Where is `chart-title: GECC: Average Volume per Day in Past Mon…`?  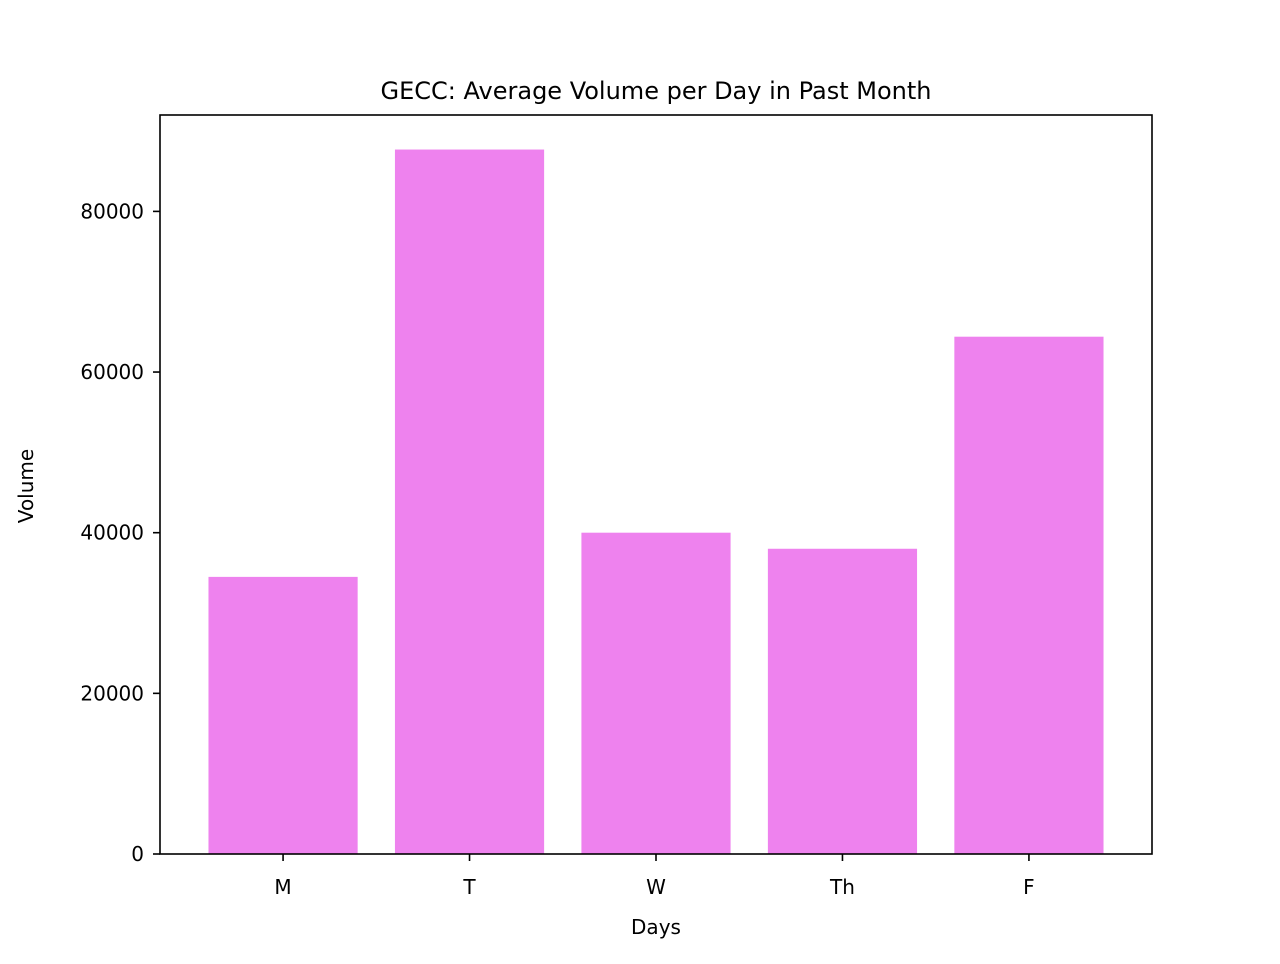 chart-title: GECC: Average Volume per Day in Past Mon… is located at coordinates (656, 91).